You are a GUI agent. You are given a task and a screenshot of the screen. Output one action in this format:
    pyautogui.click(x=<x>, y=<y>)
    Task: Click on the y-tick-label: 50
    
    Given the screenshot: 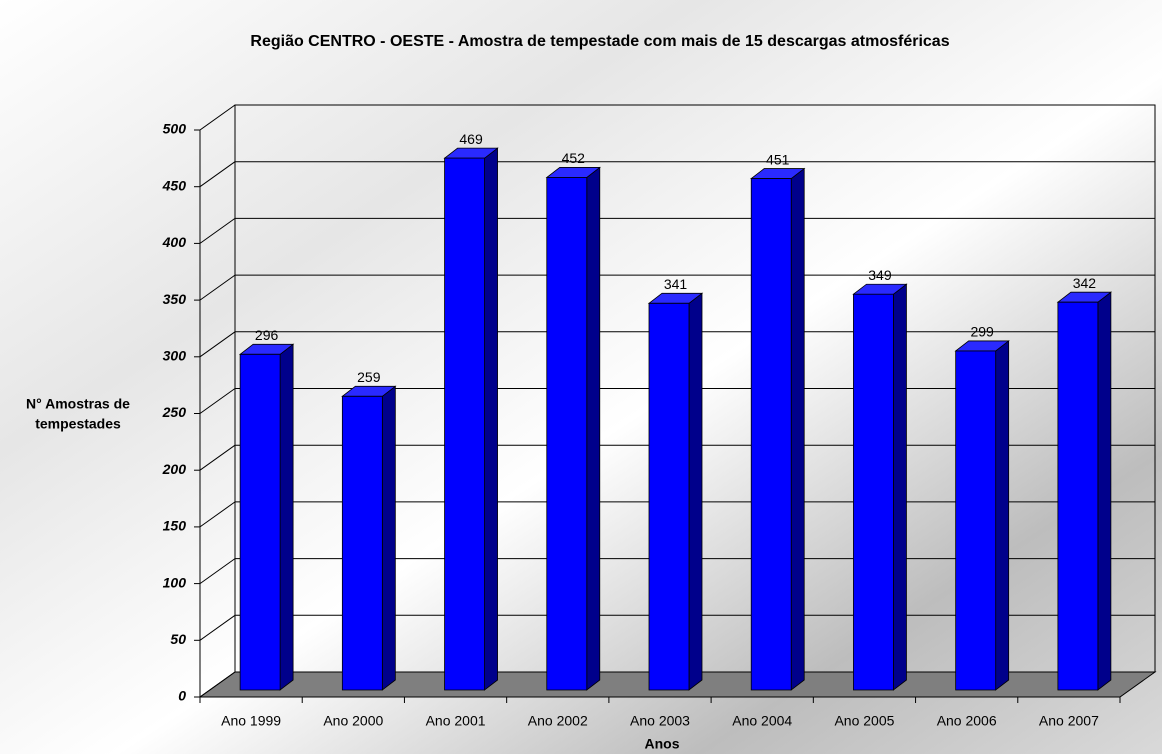 What is the action you would take?
    pyautogui.click(x=178, y=639)
    